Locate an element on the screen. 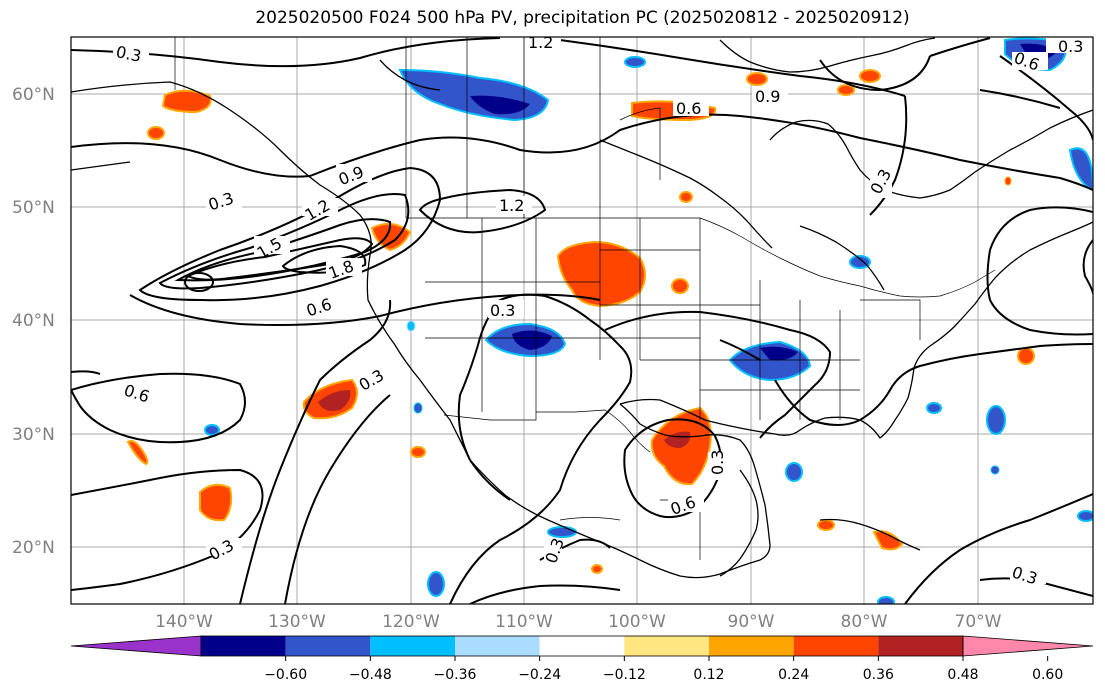 This screenshot has height=698, width=1105. precip-neg-patch-great-lakes is located at coordinates (860, 262).